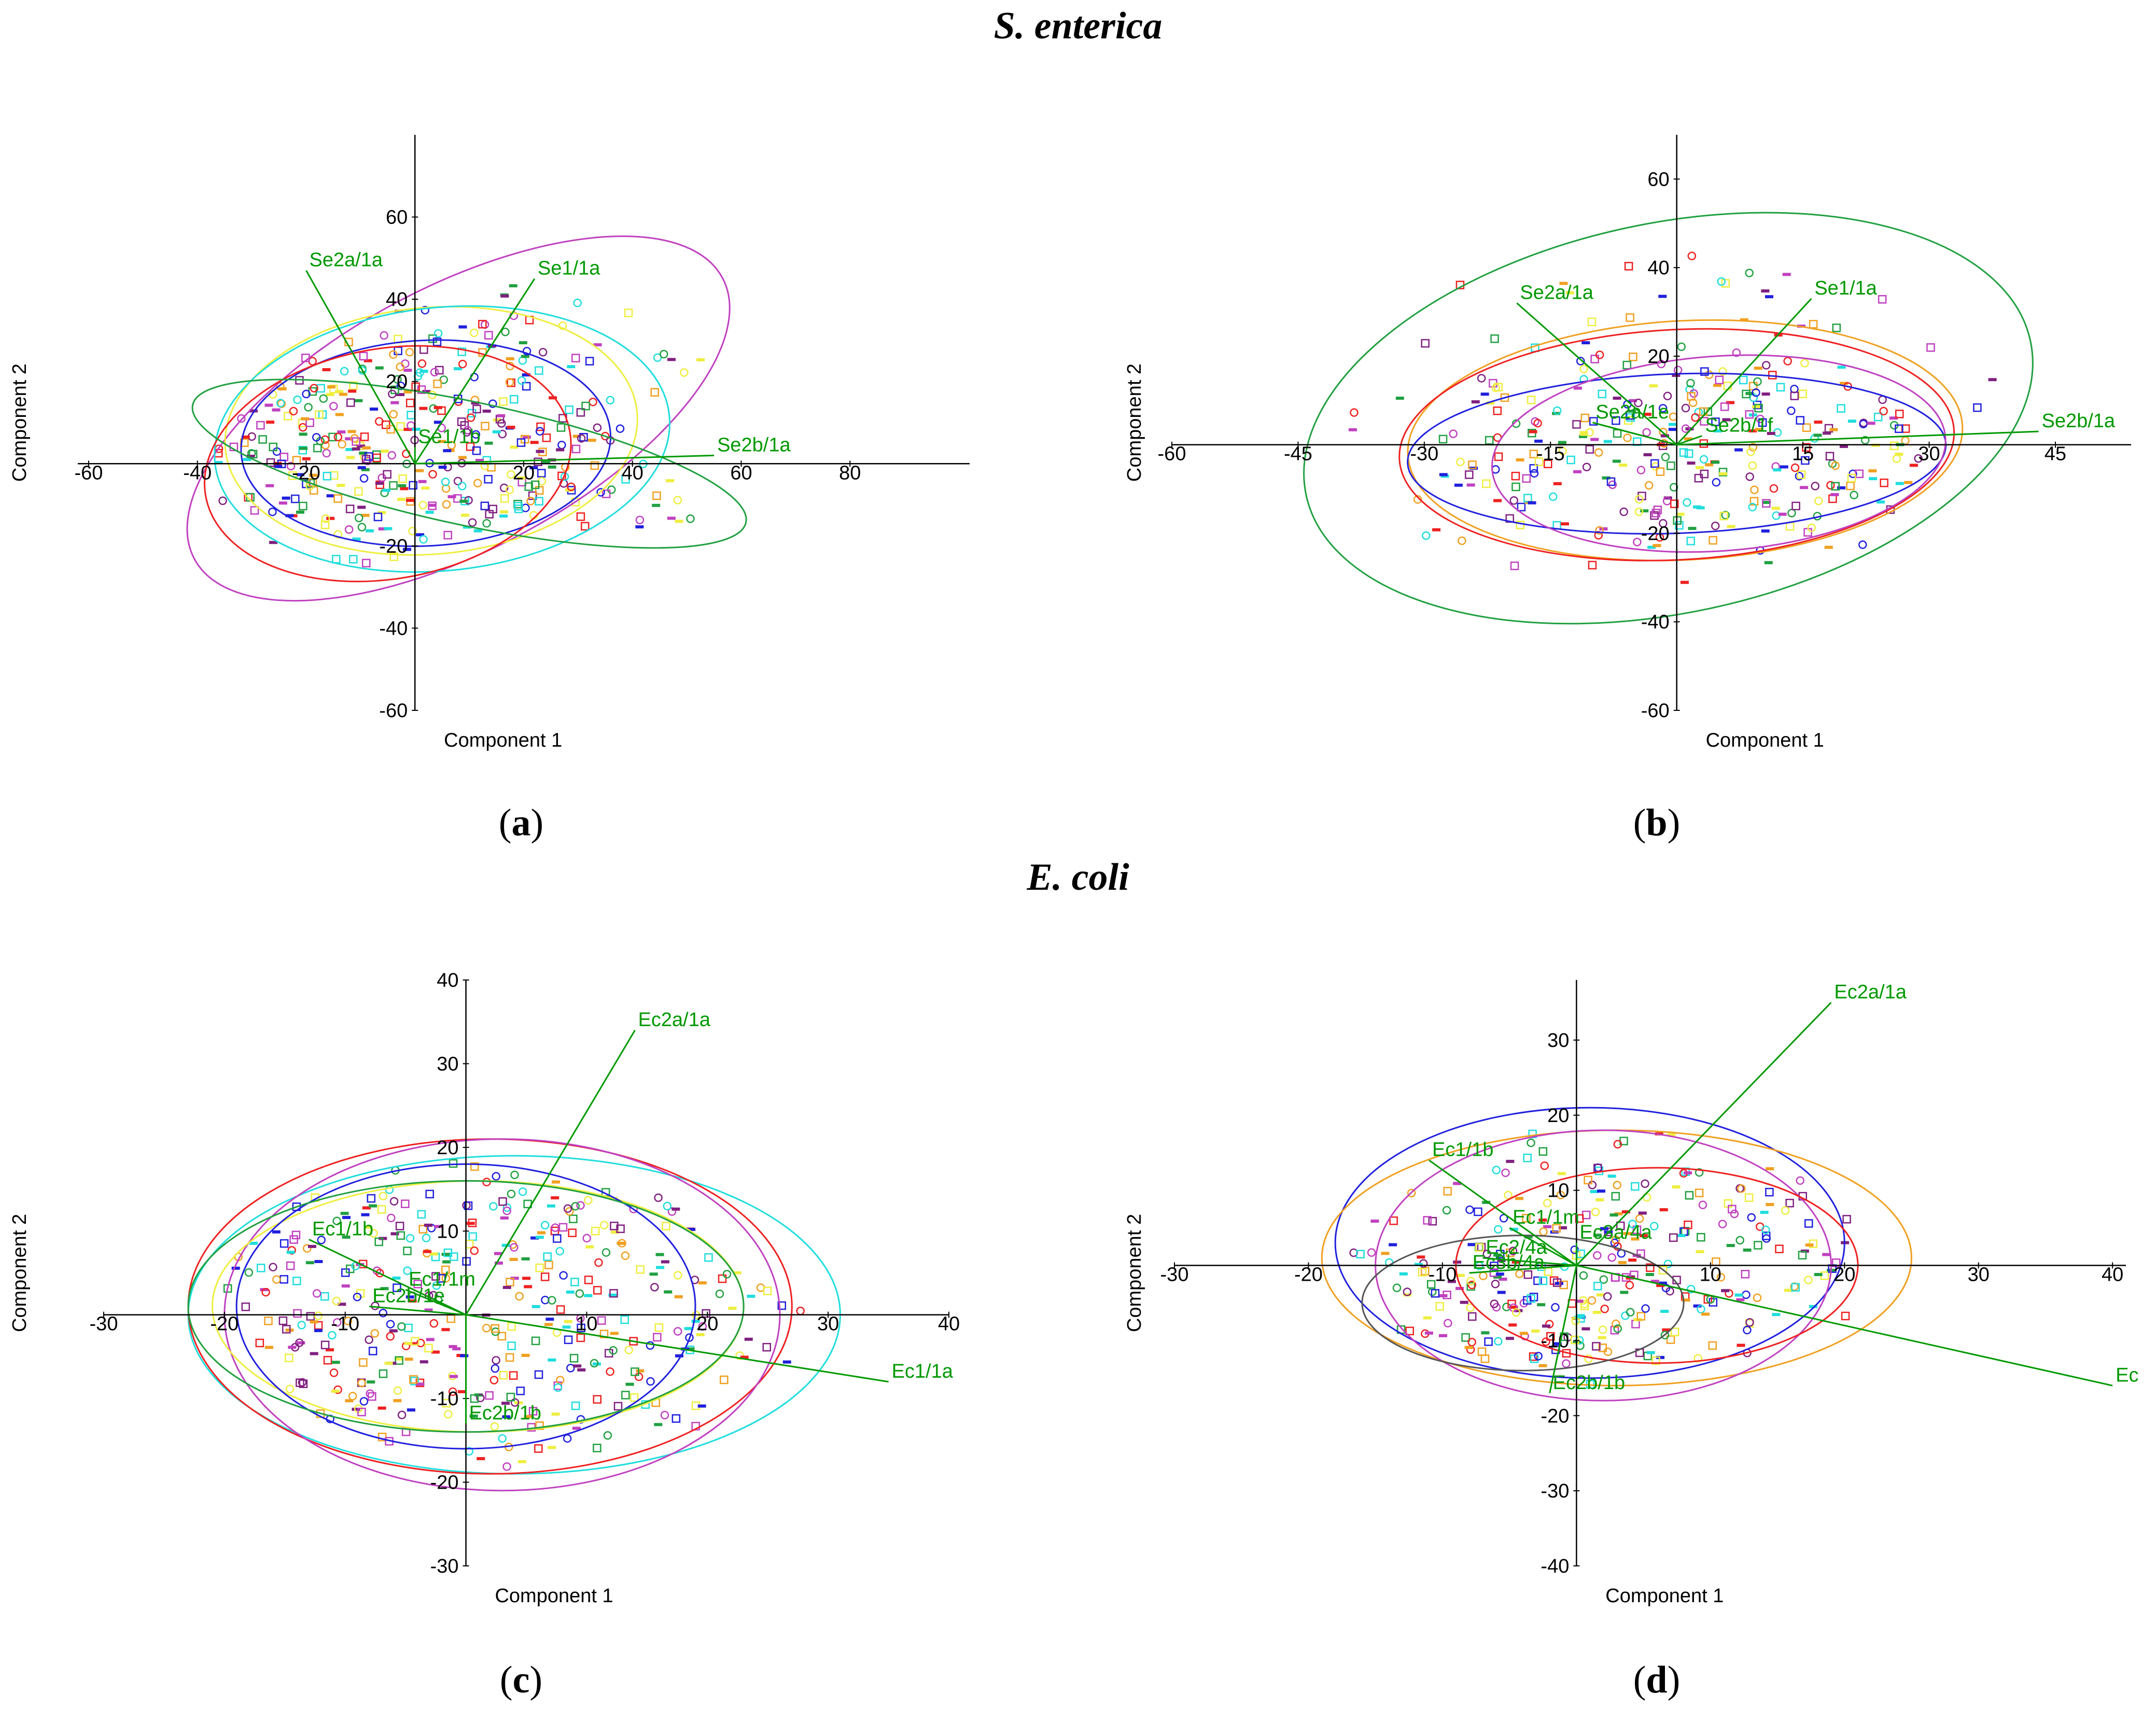 This screenshot has height=1723, width=2156. I want to click on loading-label: Ec1/1m, so click(442, 1279).